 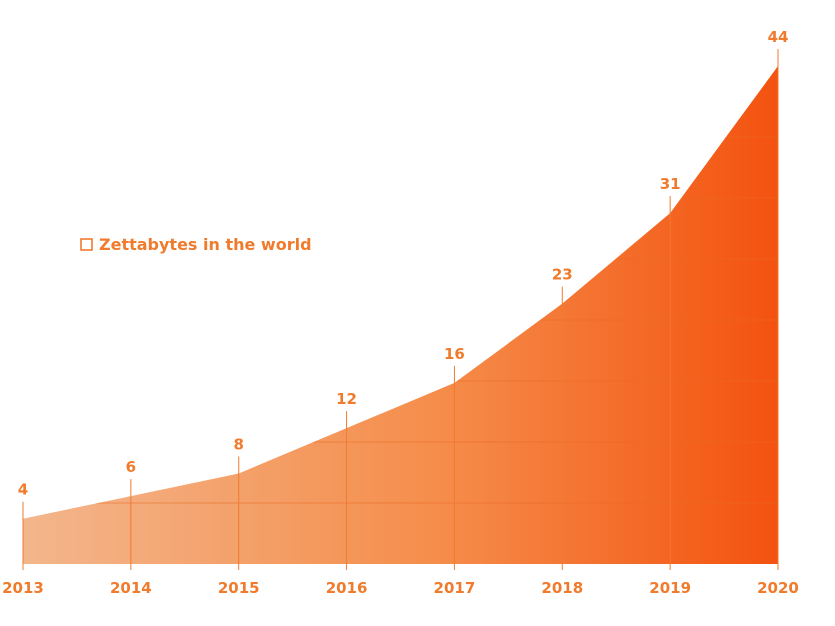 I want to click on x-tick-label: 2014, so click(x=131, y=588).